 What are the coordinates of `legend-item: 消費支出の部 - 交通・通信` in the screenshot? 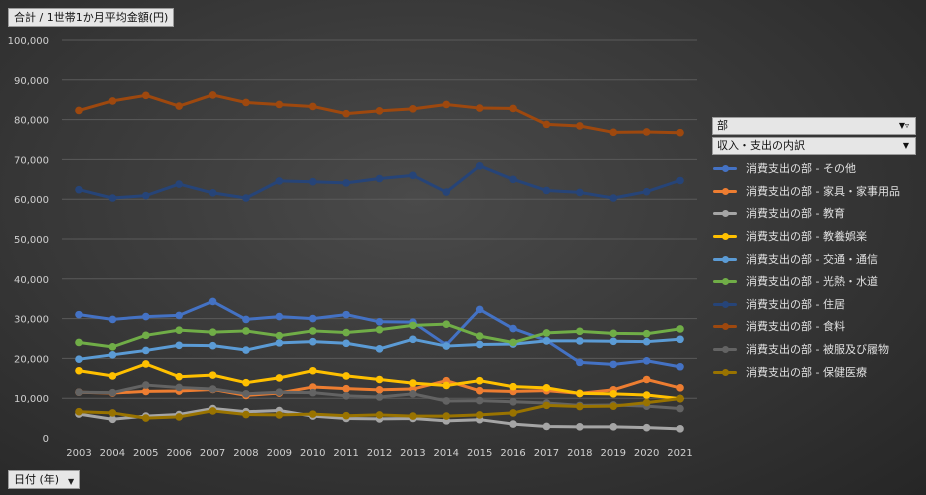 It's located at (814, 258).